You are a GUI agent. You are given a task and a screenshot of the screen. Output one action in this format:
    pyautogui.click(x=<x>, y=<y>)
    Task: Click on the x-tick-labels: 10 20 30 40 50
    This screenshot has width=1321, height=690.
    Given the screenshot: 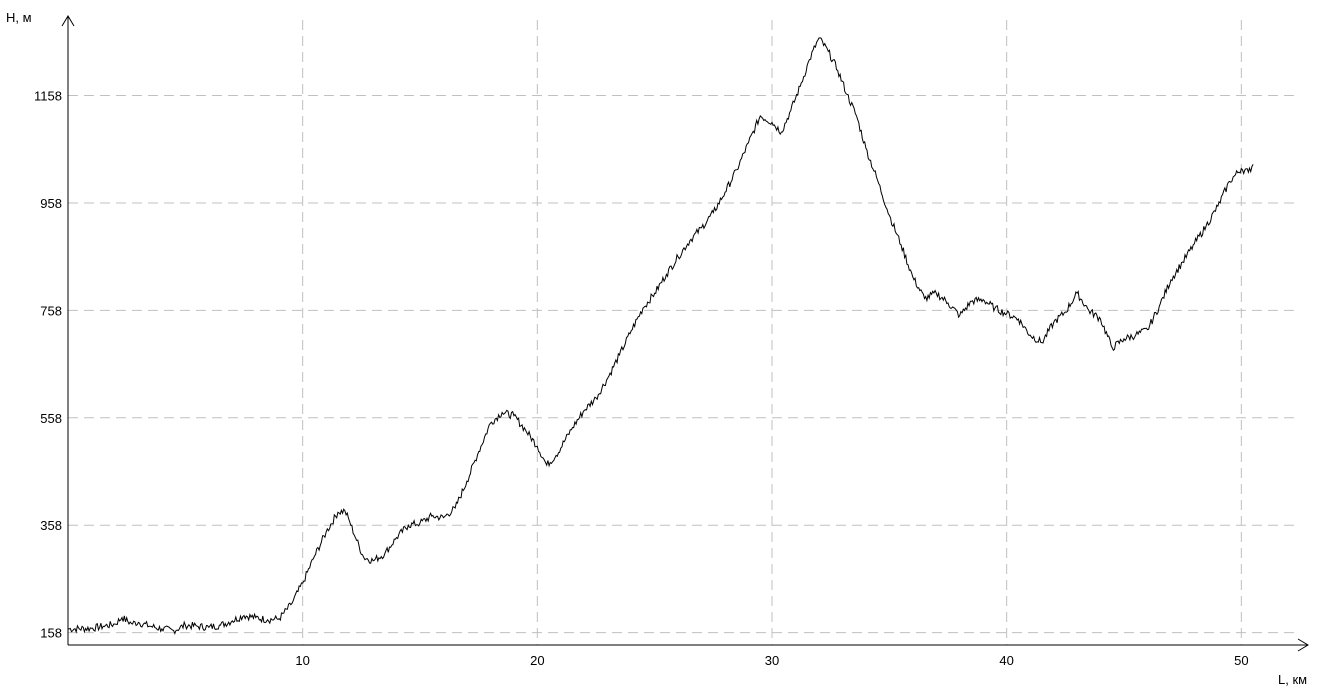 What is the action you would take?
    pyautogui.click(x=771, y=660)
    